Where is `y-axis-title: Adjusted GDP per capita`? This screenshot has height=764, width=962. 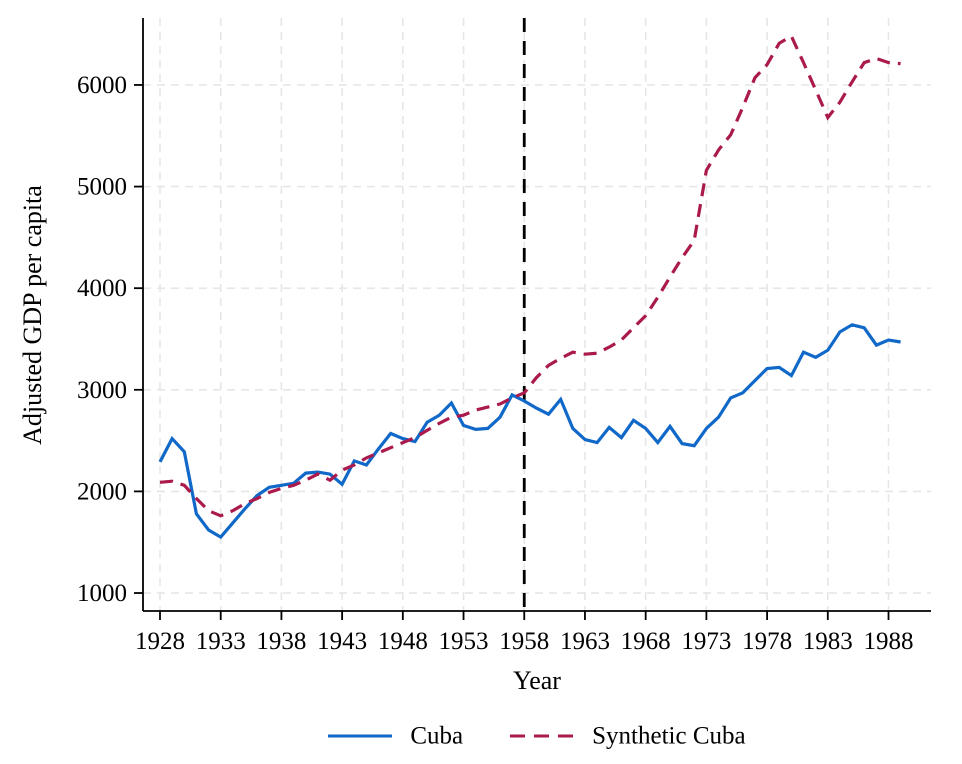 y-axis-title: Adjusted GDP per capita is located at coordinates (32, 315).